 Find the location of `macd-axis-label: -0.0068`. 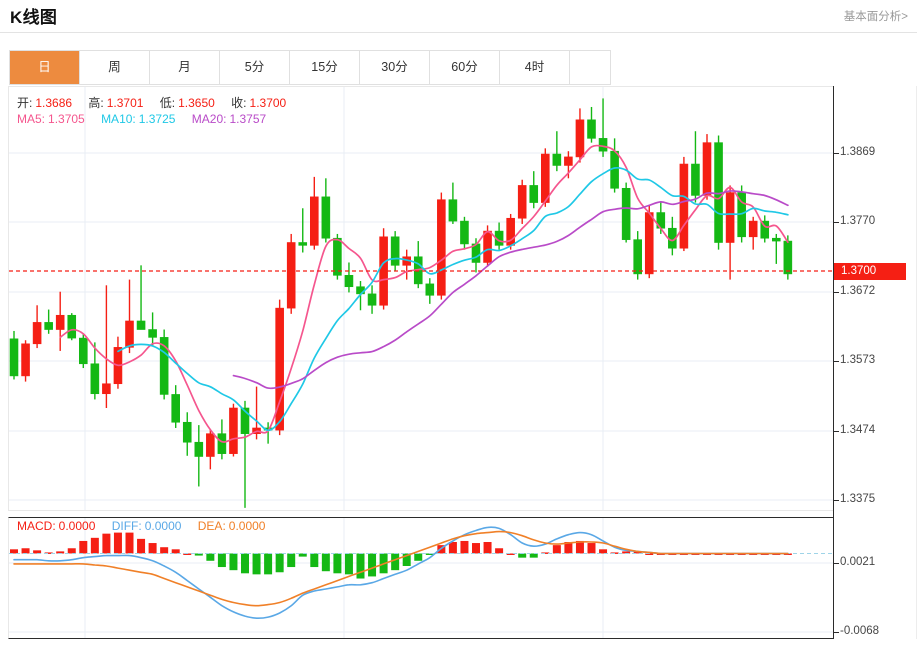

macd-axis-label: -0.0068 is located at coordinates (860, 631).